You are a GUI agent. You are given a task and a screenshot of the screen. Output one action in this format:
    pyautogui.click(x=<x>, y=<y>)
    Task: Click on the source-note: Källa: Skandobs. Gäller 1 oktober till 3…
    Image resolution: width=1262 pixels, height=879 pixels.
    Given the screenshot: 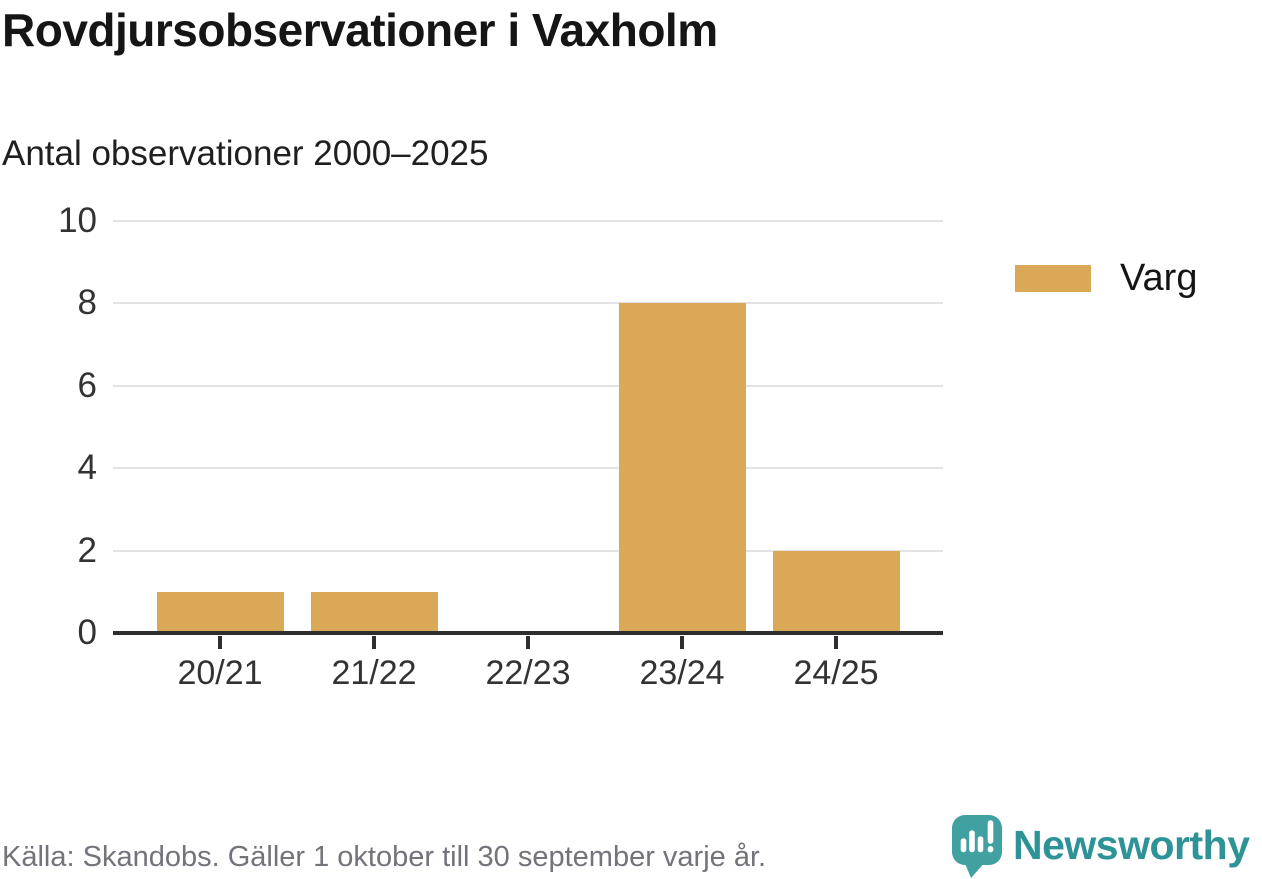 What is the action you would take?
    pyautogui.click(x=384, y=857)
    